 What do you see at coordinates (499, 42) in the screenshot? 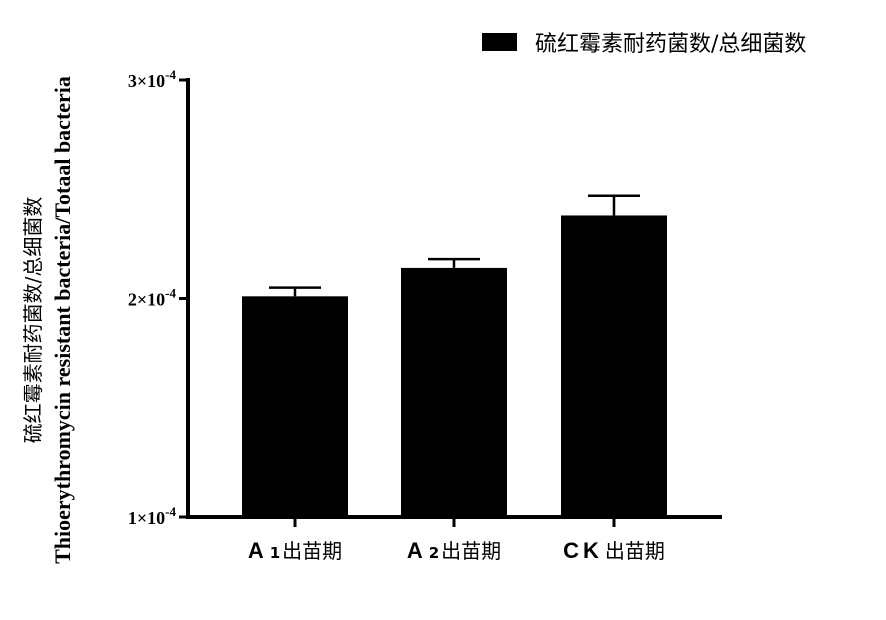
I see `legend-swatch` at bounding box center [499, 42].